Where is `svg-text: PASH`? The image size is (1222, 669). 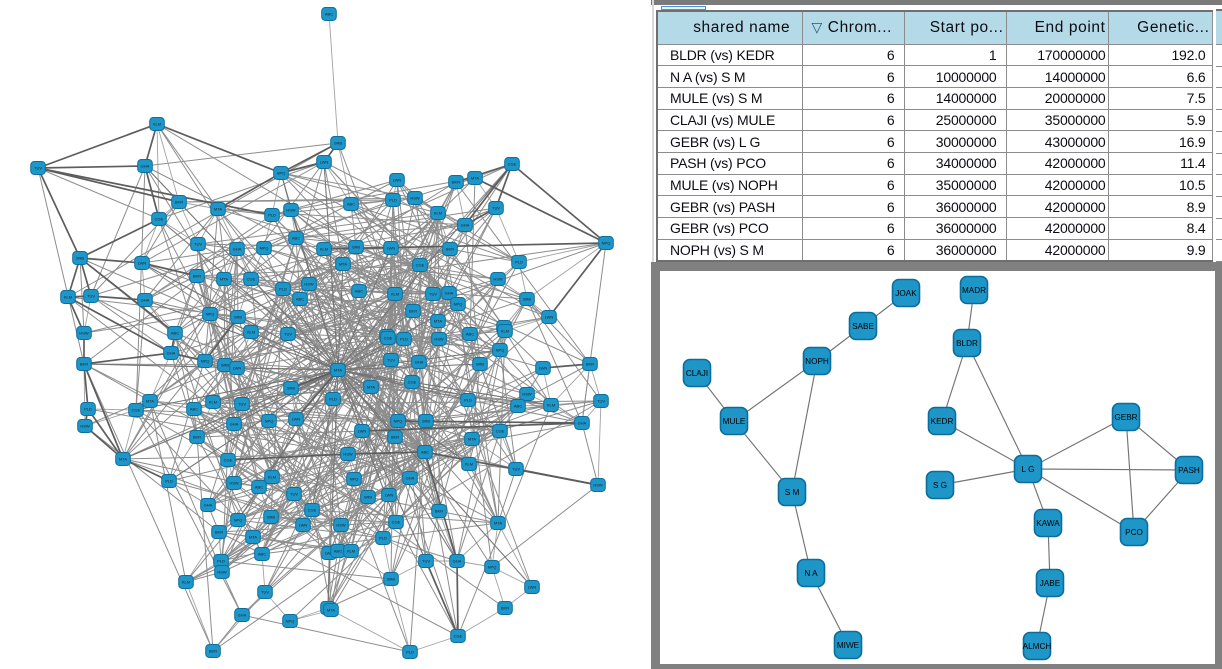 svg-text: PASH is located at coordinates (1189, 470).